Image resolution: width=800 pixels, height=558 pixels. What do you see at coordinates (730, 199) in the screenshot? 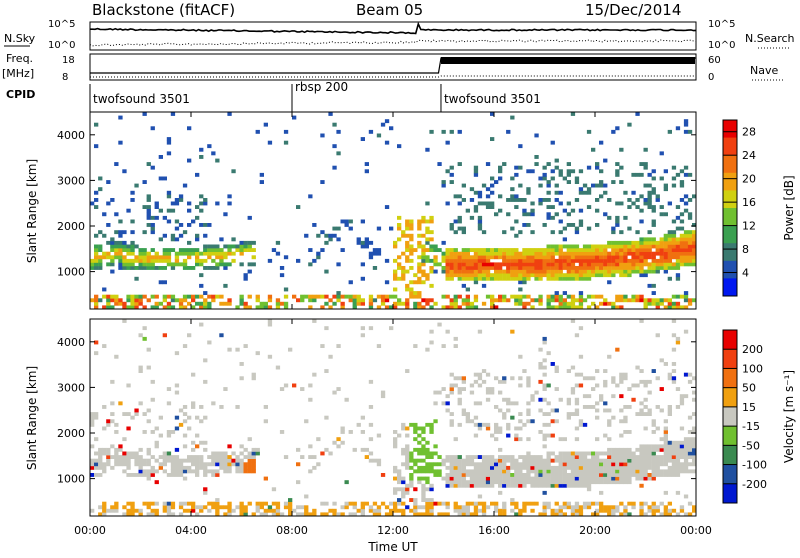
I see `colorbar-swatch` at bounding box center [730, 199].